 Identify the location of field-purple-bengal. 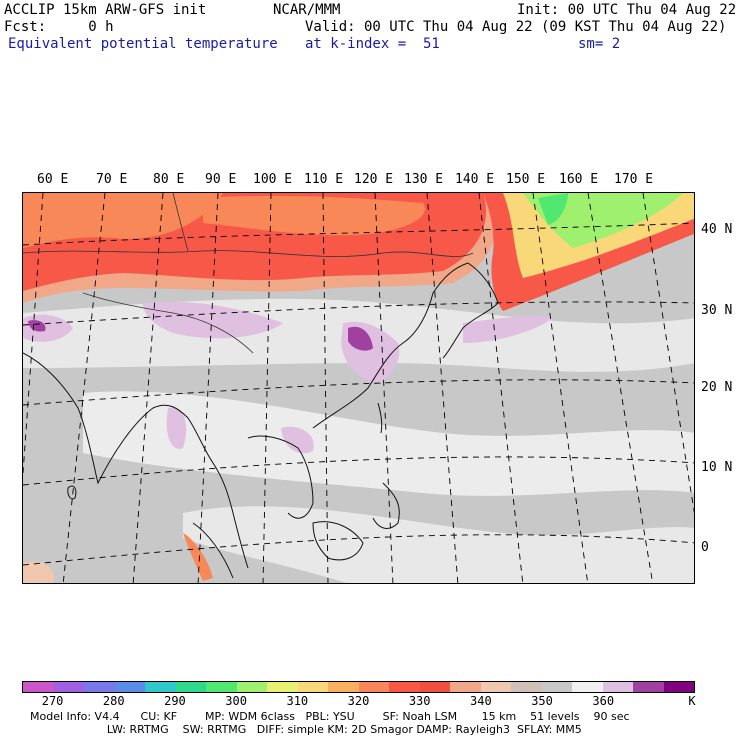
(176, 428).